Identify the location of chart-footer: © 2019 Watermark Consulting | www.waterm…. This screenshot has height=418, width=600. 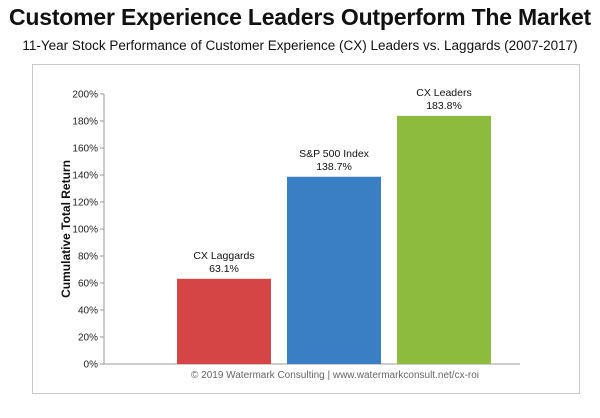
(335, 375).